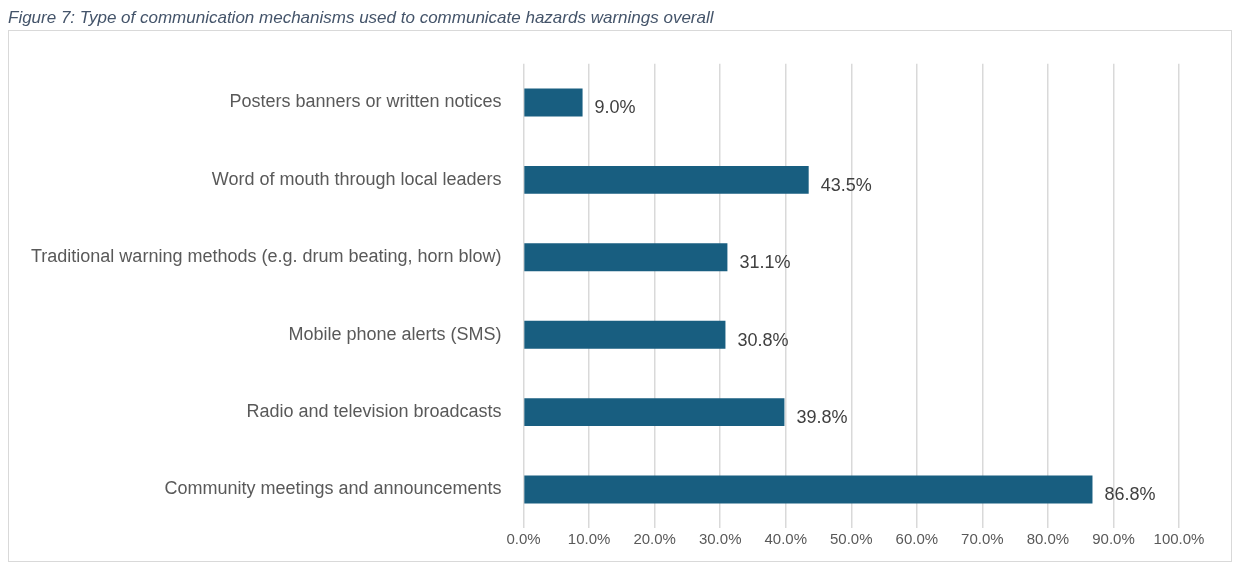 The image size is (1240, 579). I want to click on x-tick-label: 90.0%, so click(1113, 539).